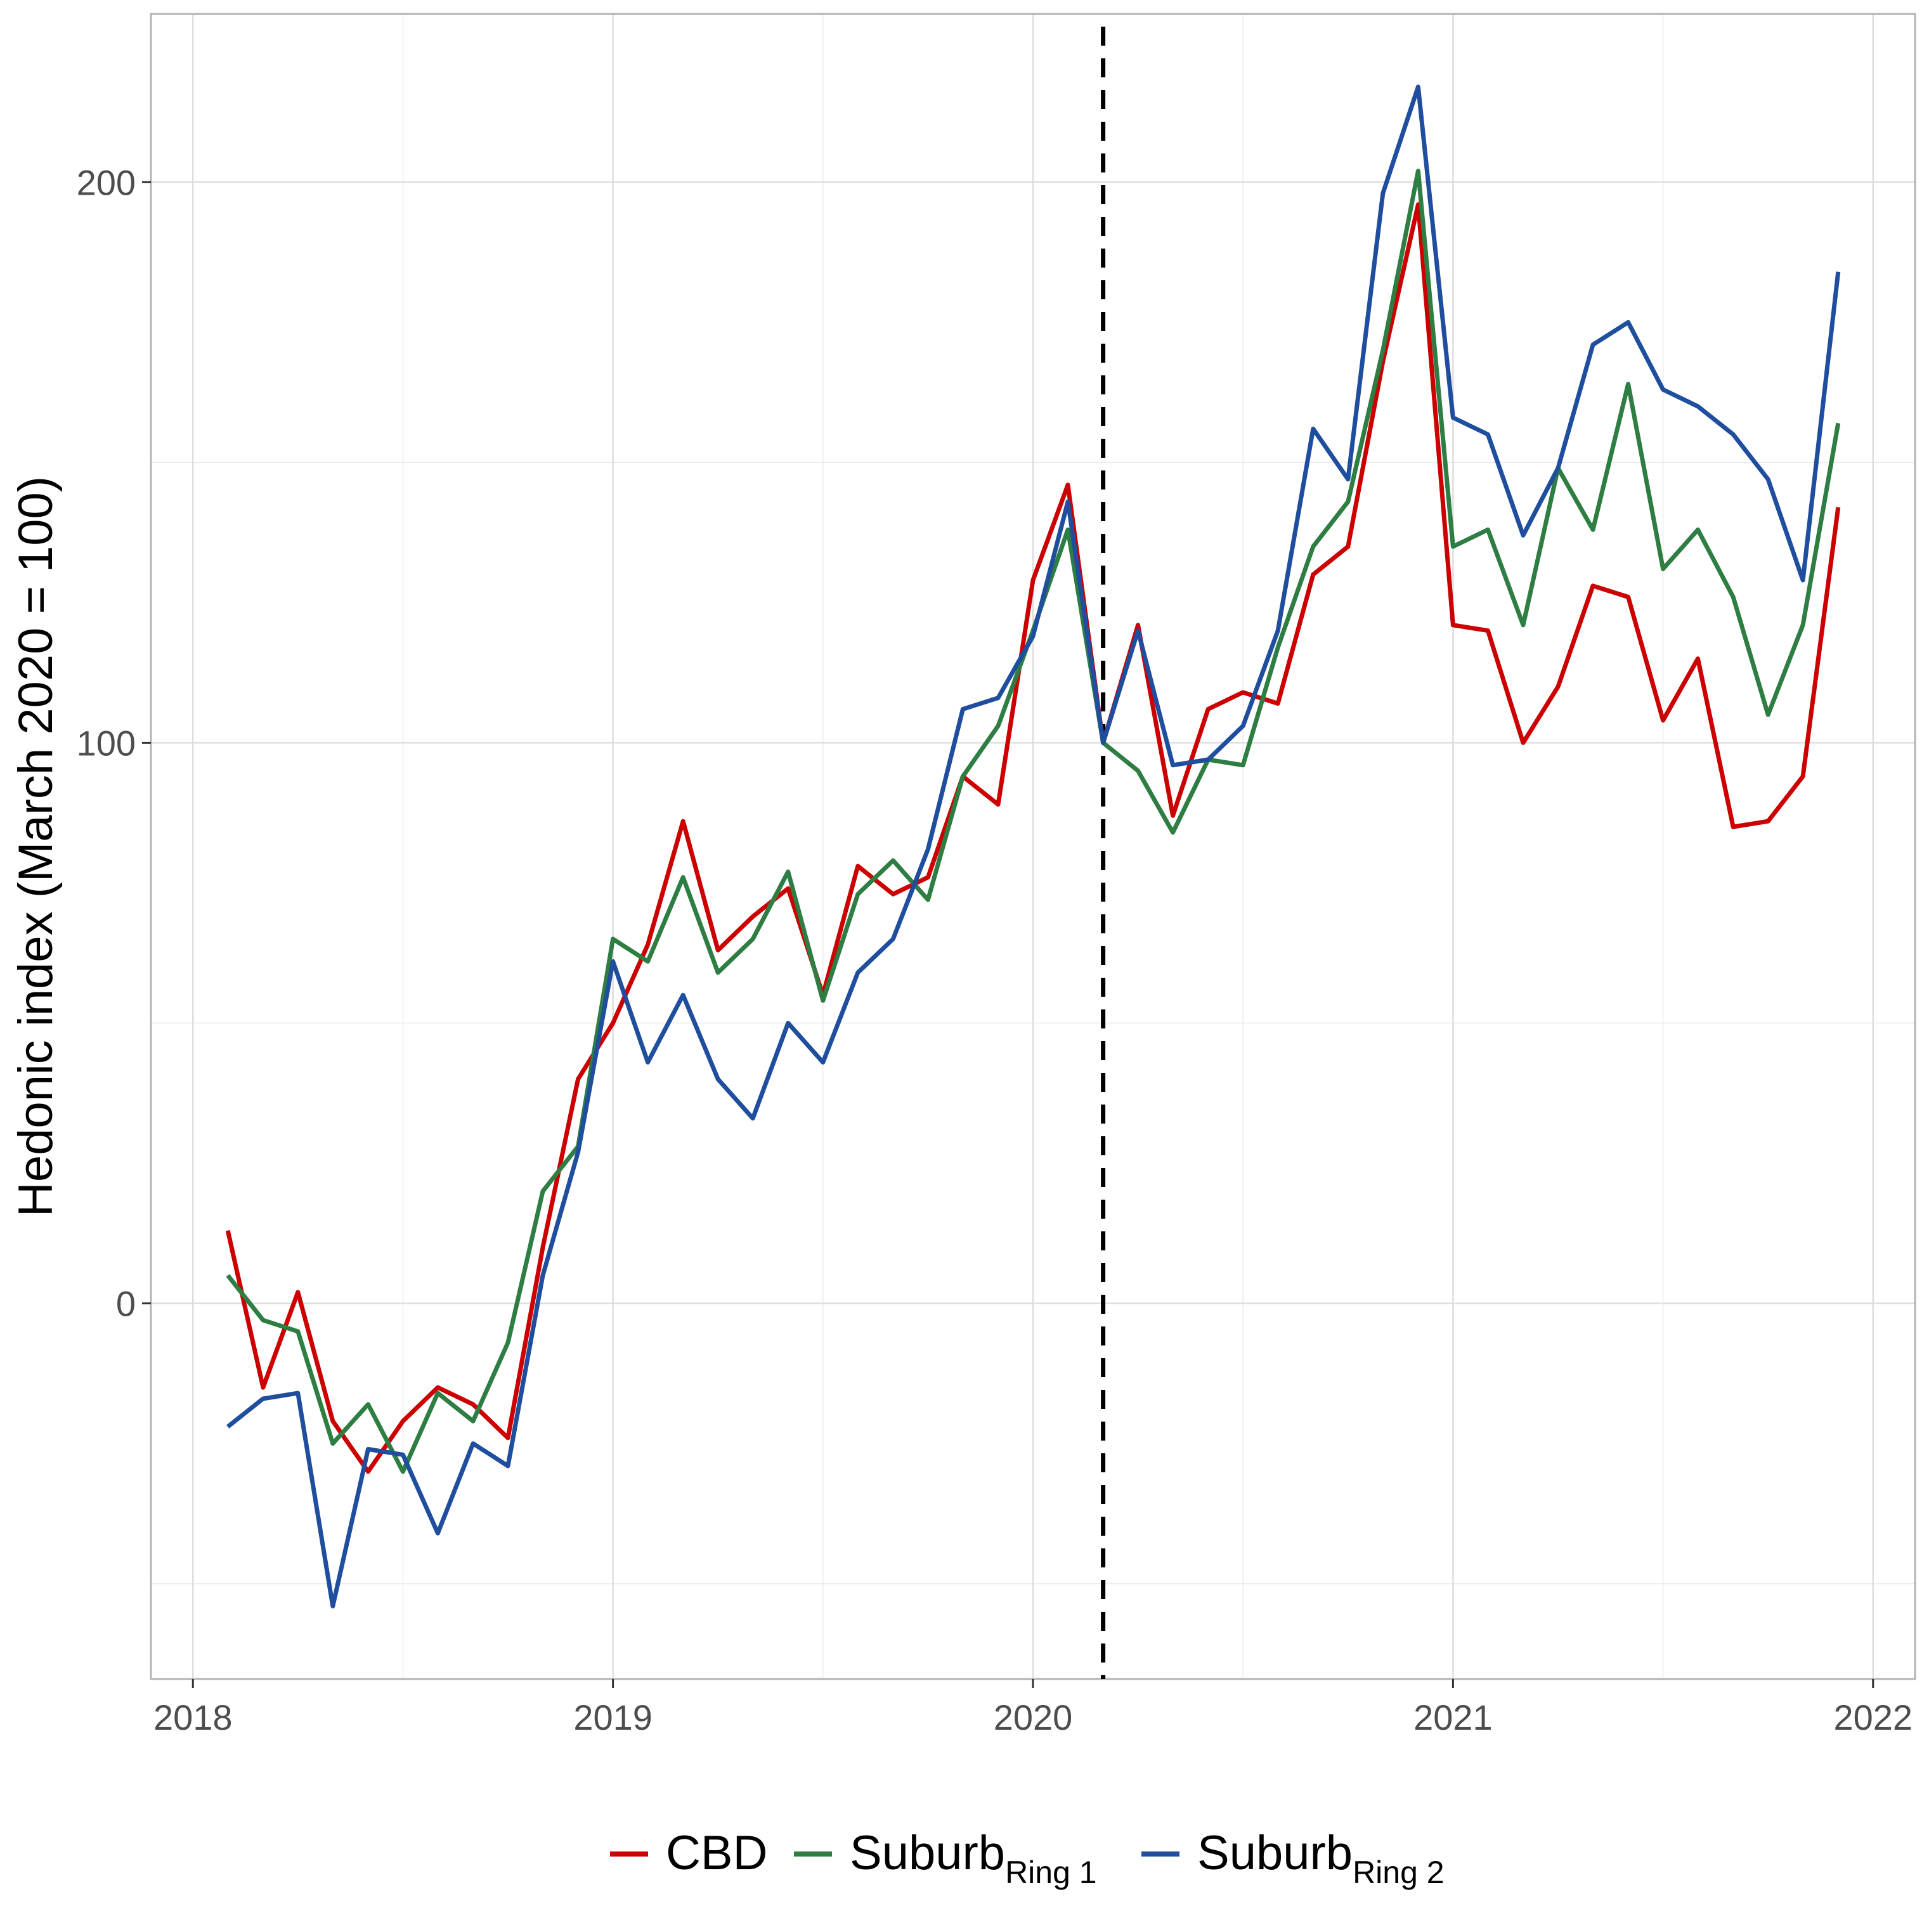 The height and width of the screenshot is (1932, 1929). Describe the element at coordinates (613, 1717) in the screenshot. I see `x-tick-label: 2019` at that location.